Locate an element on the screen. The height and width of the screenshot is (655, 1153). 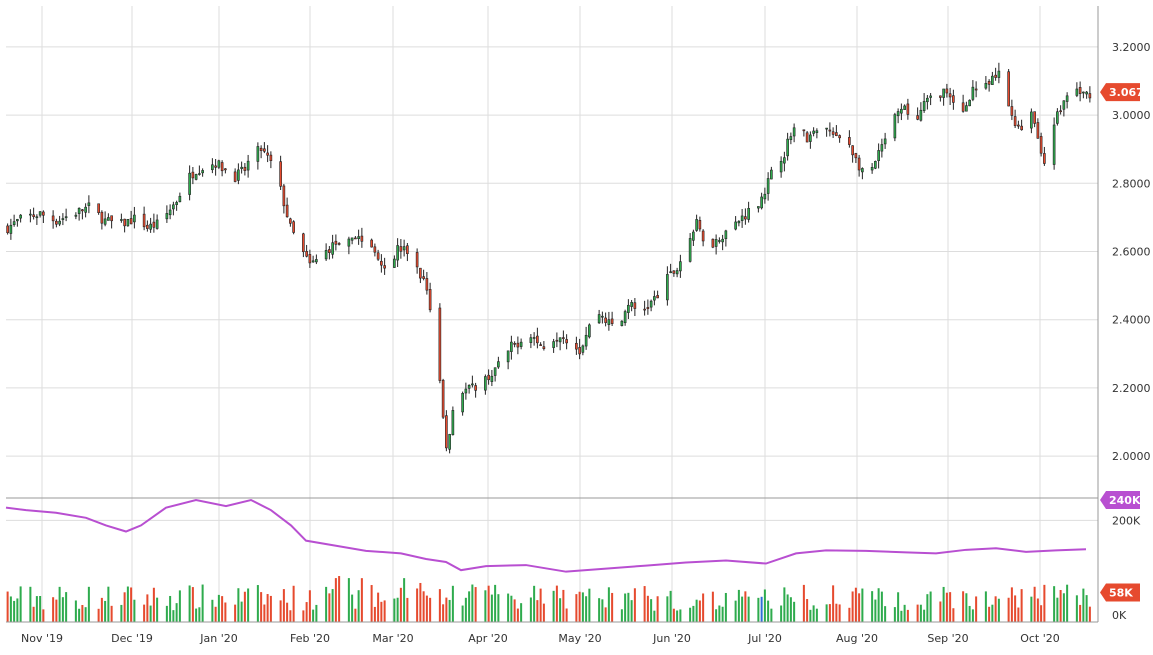
last-price-badge-text: 3.0675 is located at coordinates (1130, 92).